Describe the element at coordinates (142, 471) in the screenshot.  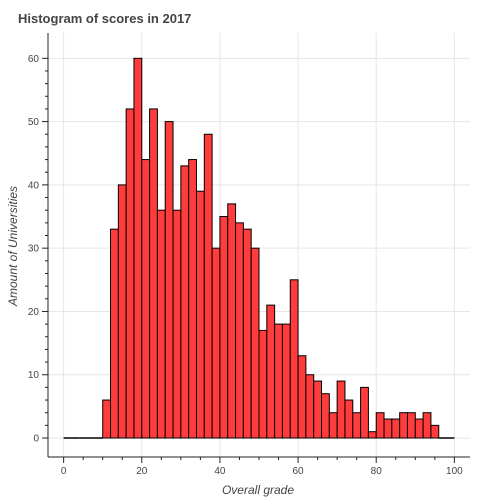
I see `x-tick-label-1: 20` at that location.